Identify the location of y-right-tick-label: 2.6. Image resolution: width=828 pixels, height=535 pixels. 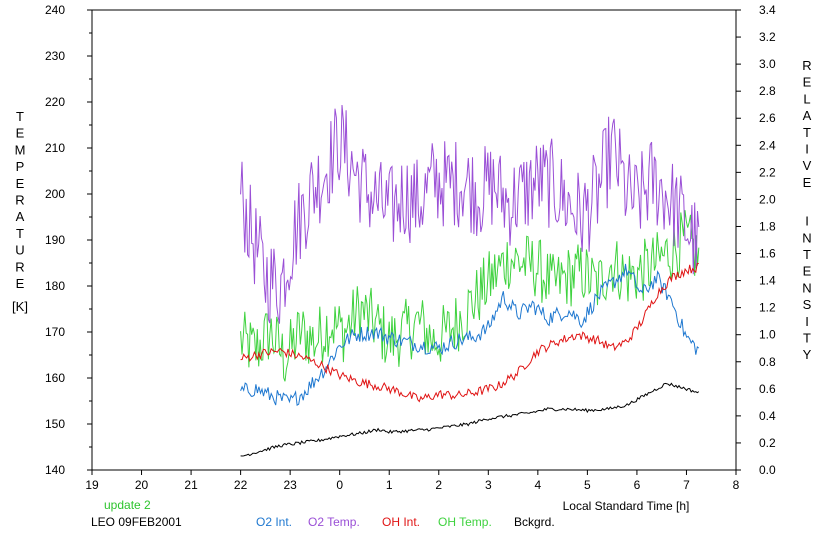
(767, 118).